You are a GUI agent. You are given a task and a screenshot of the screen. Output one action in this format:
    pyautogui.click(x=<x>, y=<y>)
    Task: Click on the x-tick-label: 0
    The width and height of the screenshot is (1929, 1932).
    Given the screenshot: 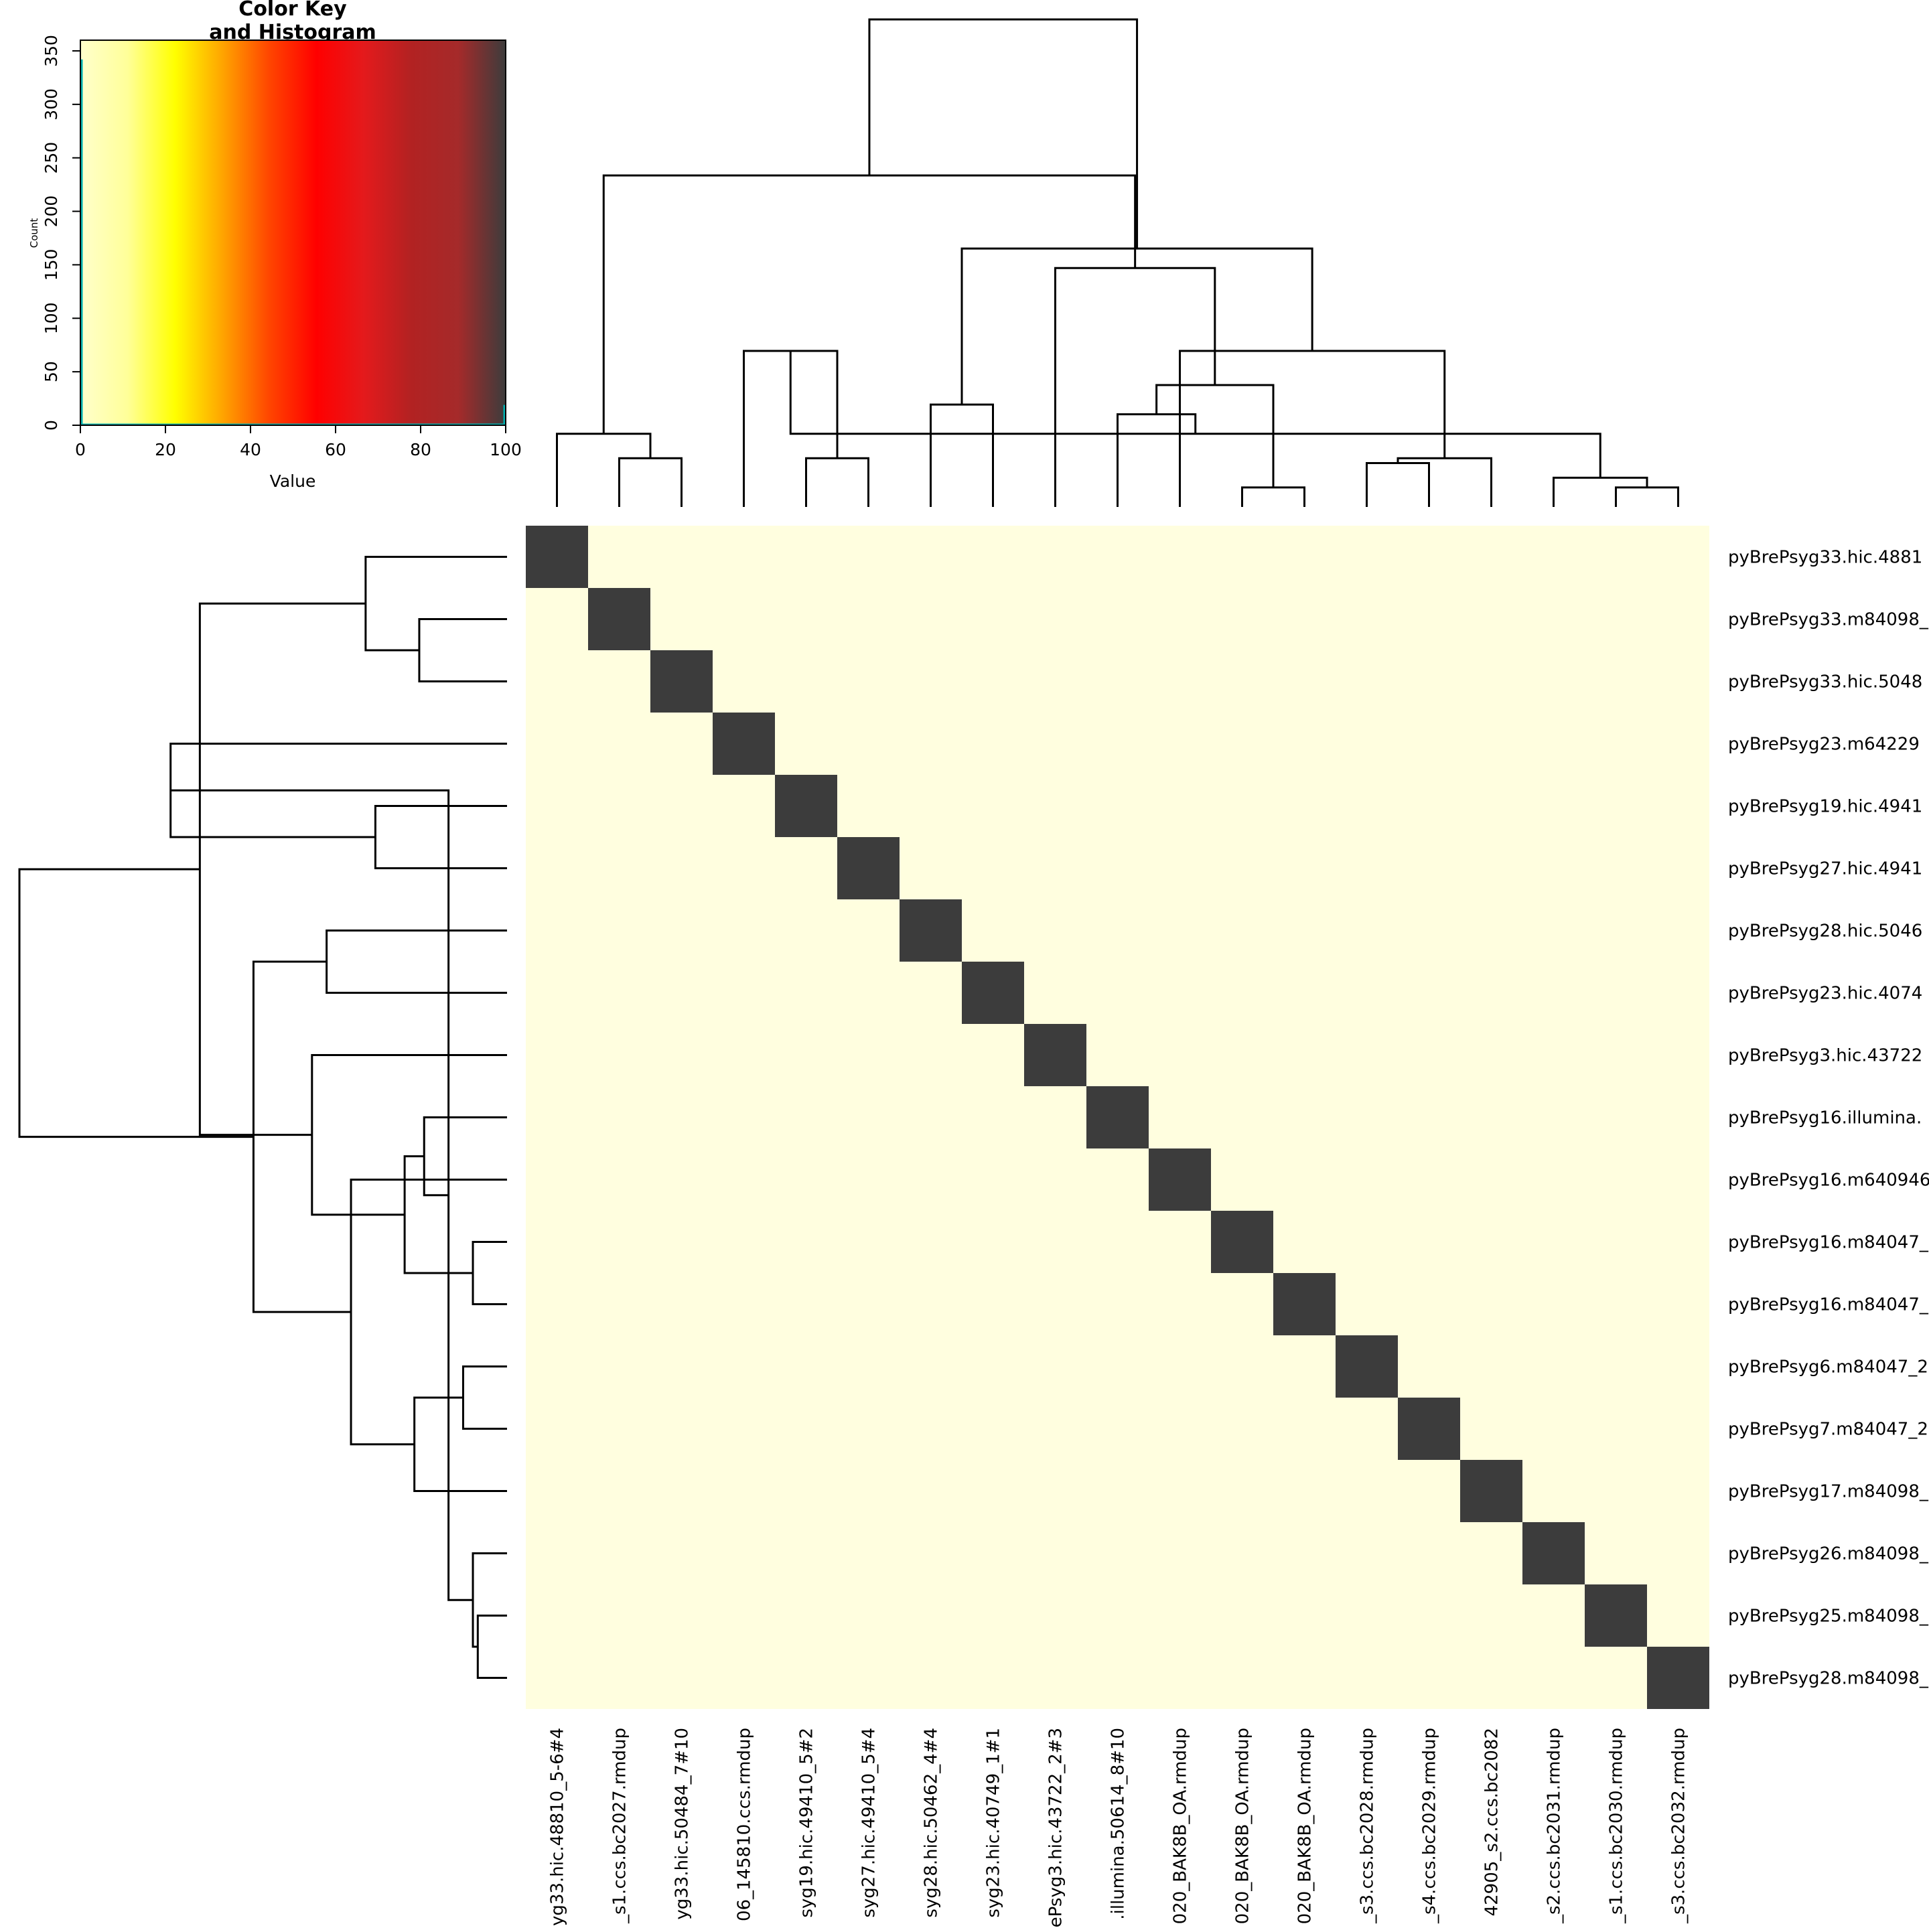 What is the action you would take?
    pyautogui.click(x=80, y=449)
    